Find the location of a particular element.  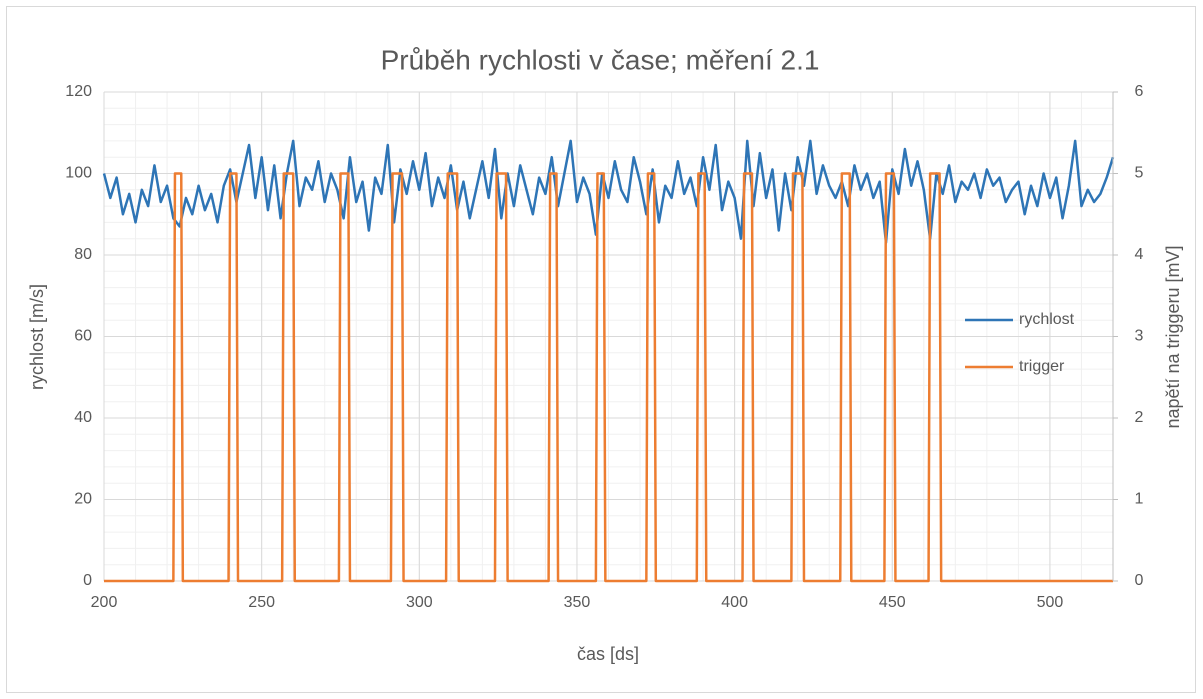

y-tick-label: 80 is located at coordinates (83, 254).